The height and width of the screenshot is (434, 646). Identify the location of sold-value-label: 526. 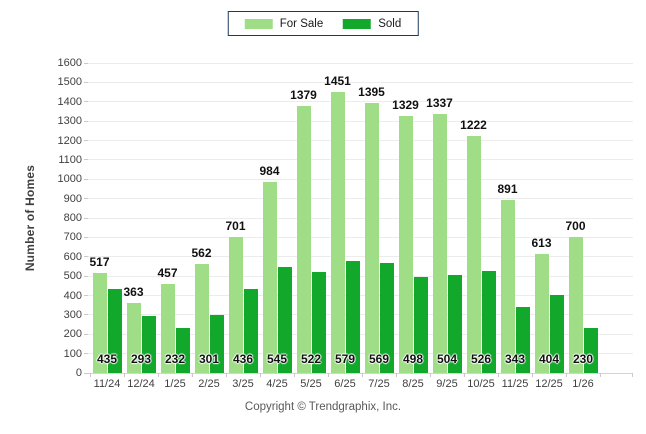
(481, 359).